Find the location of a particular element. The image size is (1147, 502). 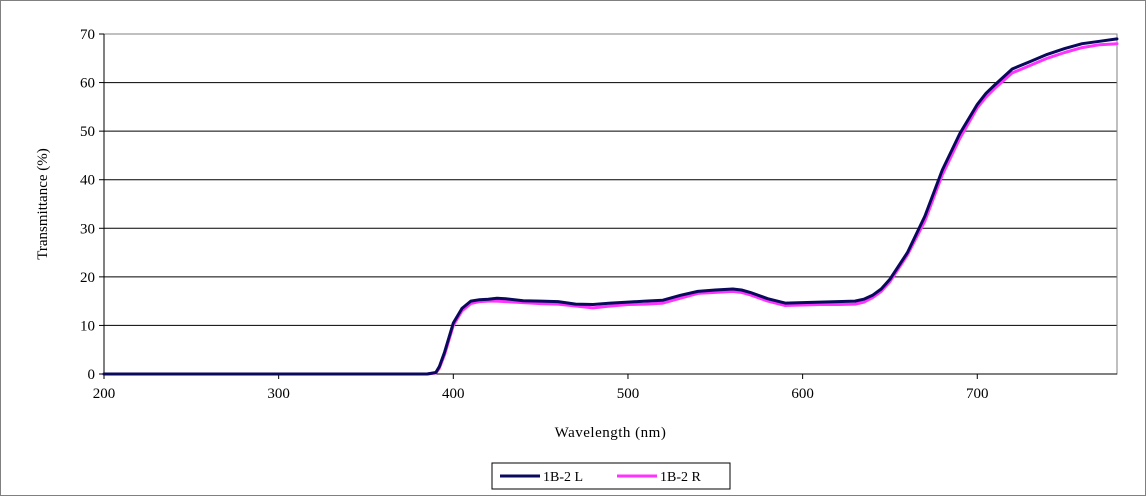

y-tick-label: 20 is located at coordinates (87, 278).